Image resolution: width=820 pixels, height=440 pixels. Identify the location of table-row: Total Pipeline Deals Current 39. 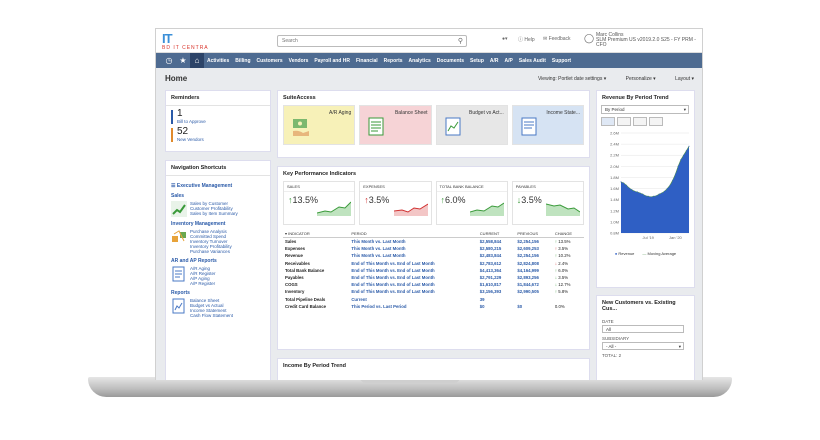
(433, 299).